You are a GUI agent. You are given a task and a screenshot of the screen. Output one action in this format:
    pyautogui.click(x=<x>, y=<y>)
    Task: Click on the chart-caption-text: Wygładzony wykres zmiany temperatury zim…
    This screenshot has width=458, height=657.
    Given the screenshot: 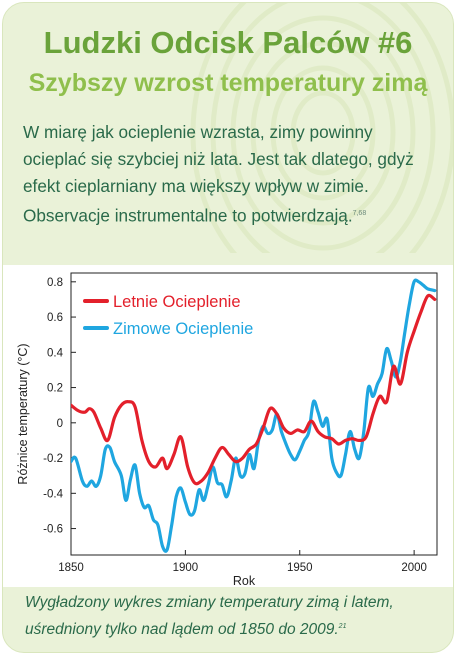 What is the action you would take?
    pyautogui.click(x=209, y=616)
    